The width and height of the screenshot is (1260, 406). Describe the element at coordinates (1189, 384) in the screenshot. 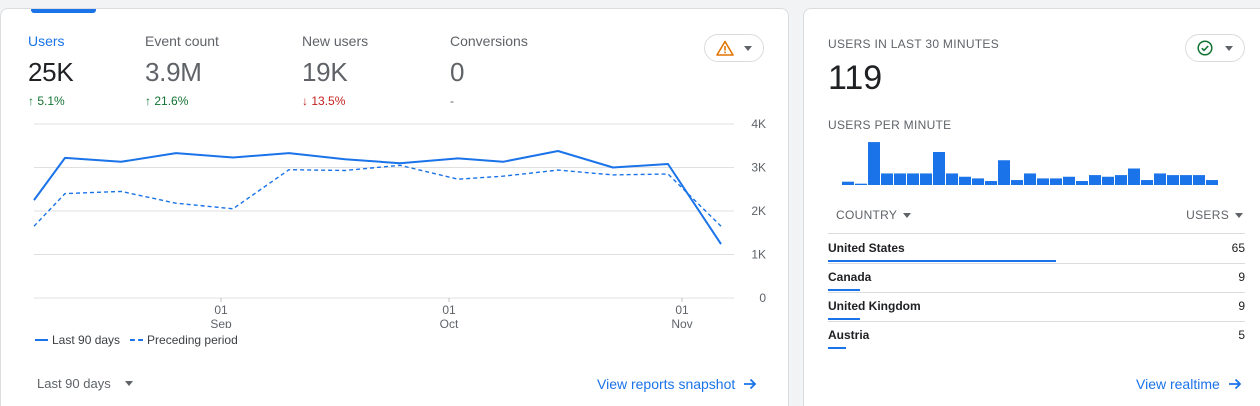

I see `view-realtime-link: View realtime` at that location.